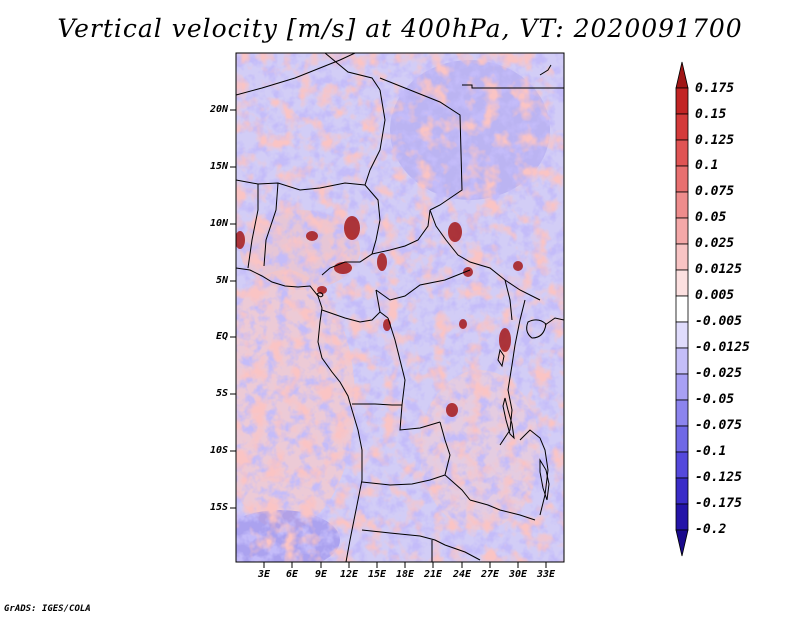 The width and height of the screenshot is (800, 618). Describe the element at coordinates (715, 243) in the screenshot. I see `colorbar-label: 0.025` at that location.